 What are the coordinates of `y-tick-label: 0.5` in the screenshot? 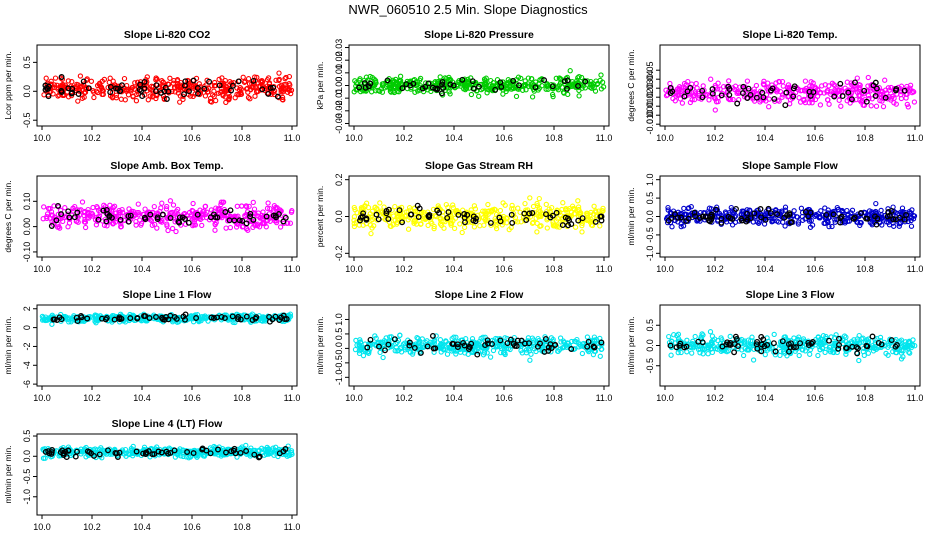 It's located at (339, 334).